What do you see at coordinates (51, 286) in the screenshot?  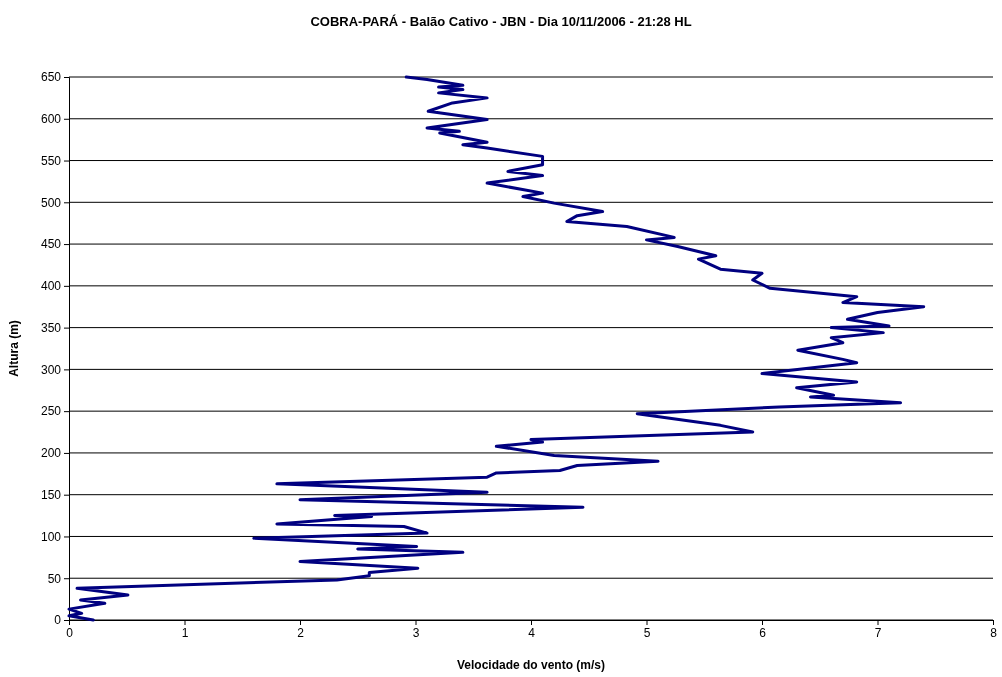 I see `y-tick-label: 400` at bounding box center [51, 286].